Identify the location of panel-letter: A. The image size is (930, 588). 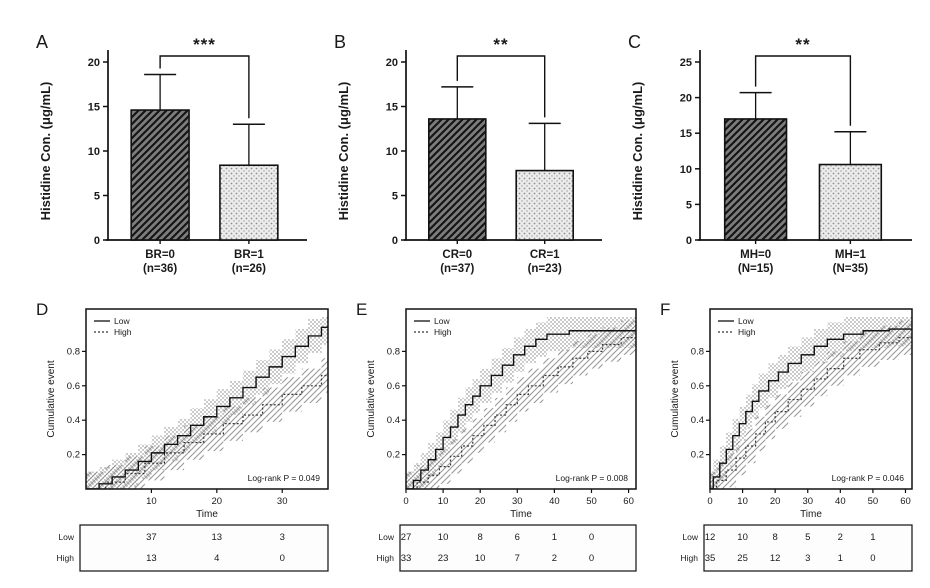
(42, 42).